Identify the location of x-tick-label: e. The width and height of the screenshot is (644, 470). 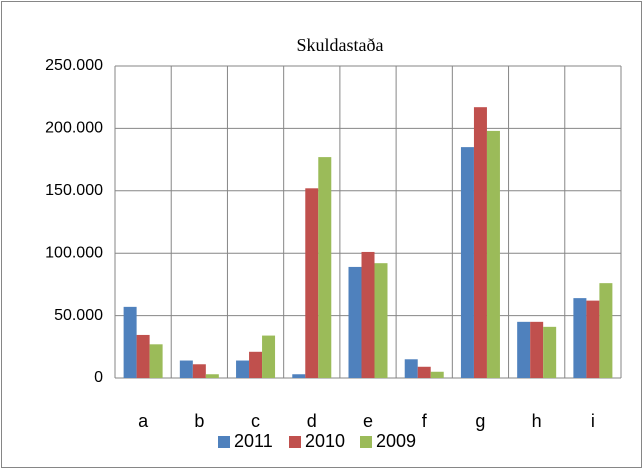
(368, 421).